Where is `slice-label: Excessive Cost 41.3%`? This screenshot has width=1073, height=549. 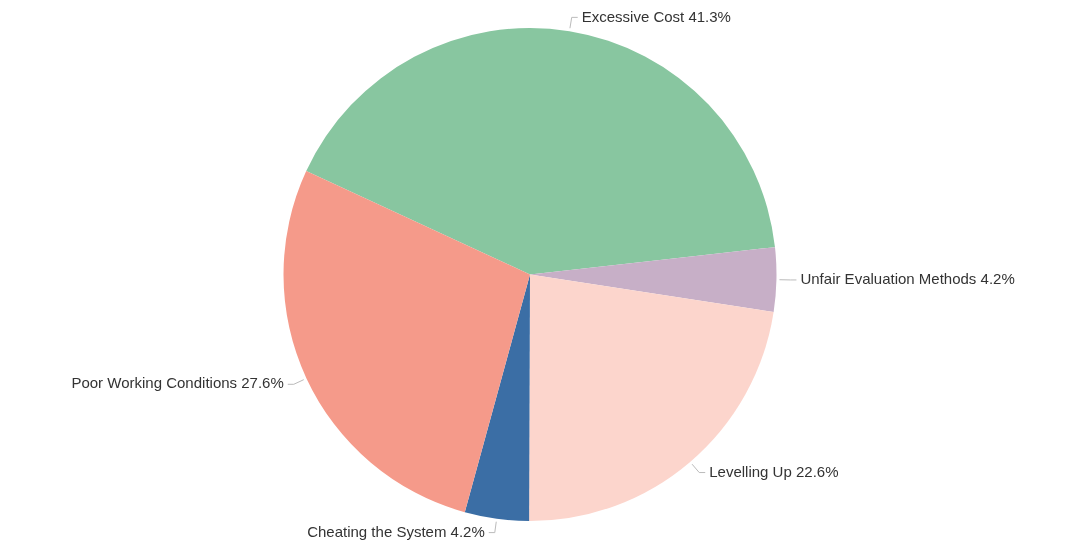 slice-label: Excessive Cost 41.3% is located at coordinates (656, 16).